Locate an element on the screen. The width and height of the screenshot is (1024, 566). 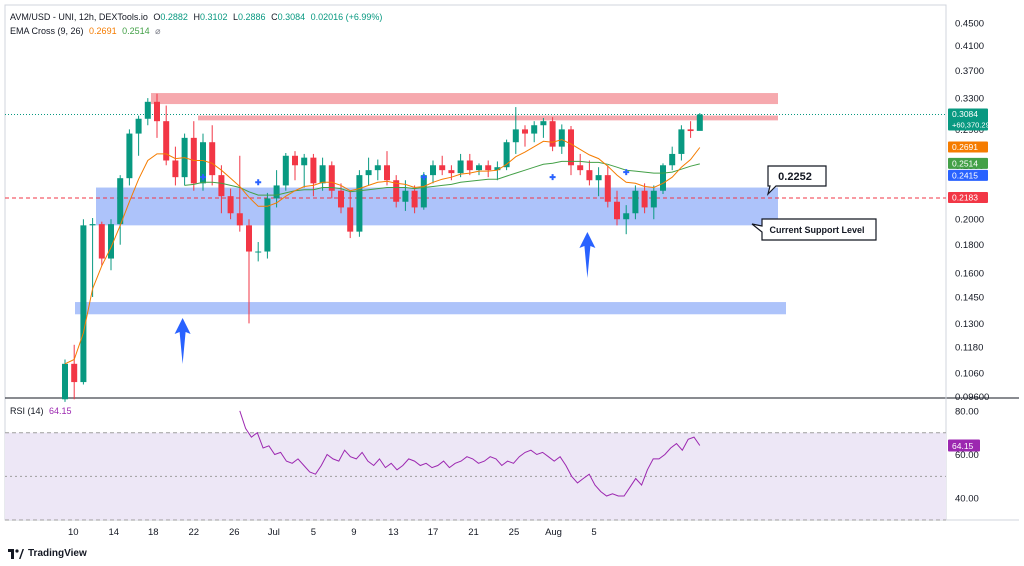
price-label-text: 0.2183 is located at coordinates (965, 198).